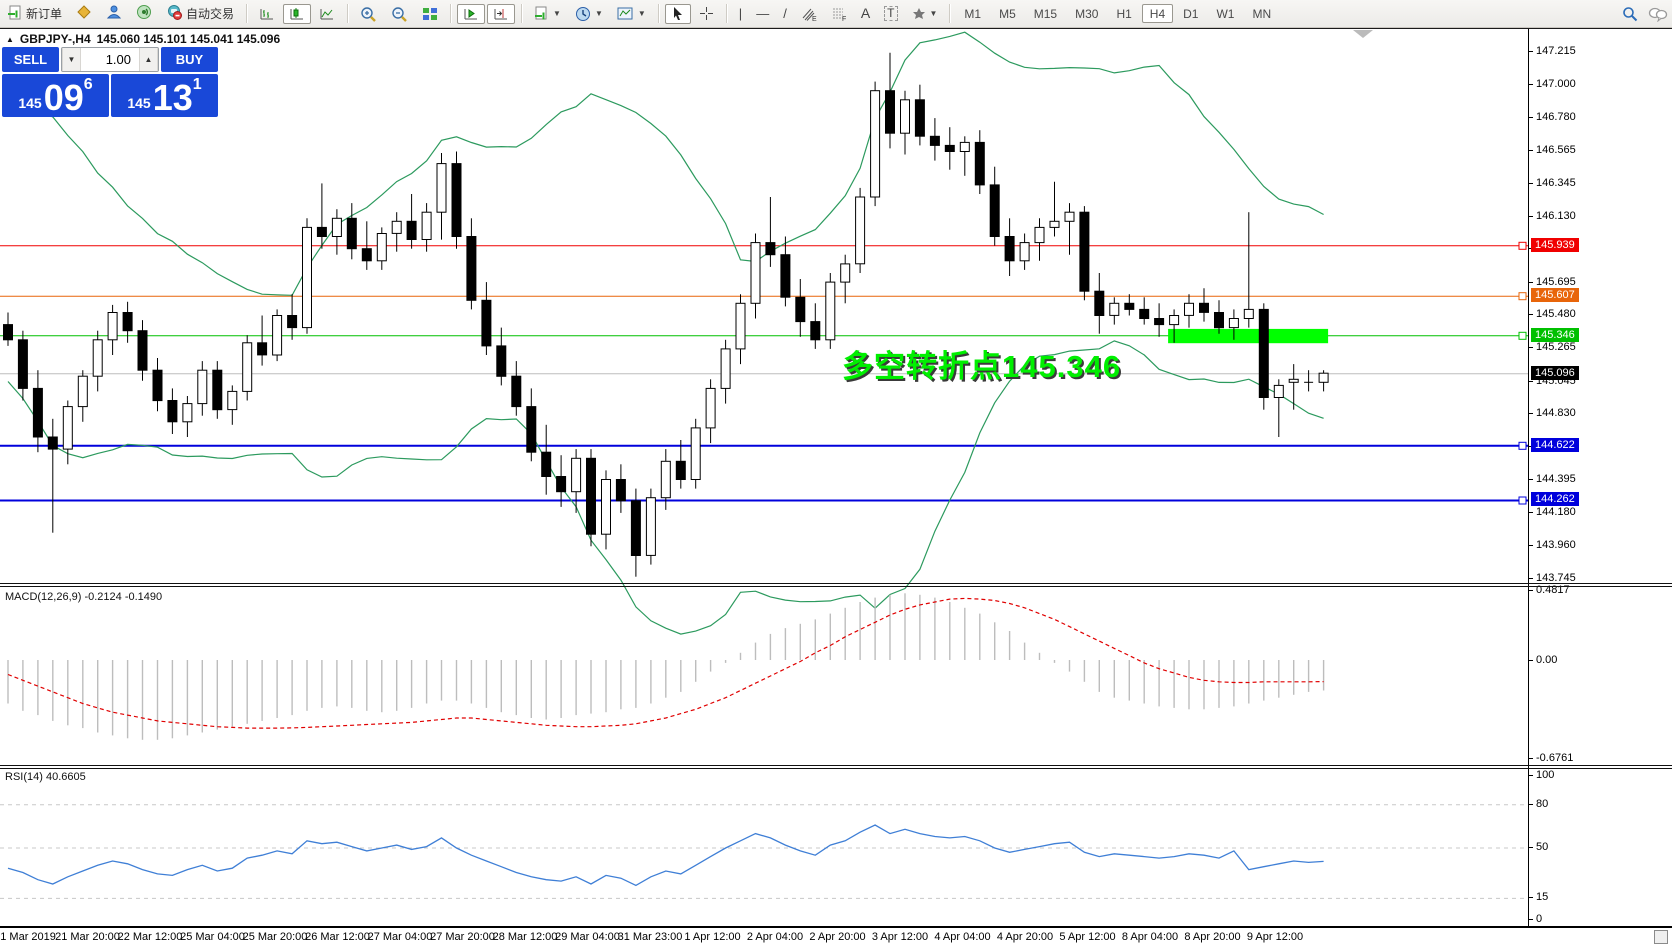 The width and height of the screenshot is (1672, 947). Describe the element at coordinates (1555, 499) in the screenshot. I see `price-line-badge: 144.262` at that location.